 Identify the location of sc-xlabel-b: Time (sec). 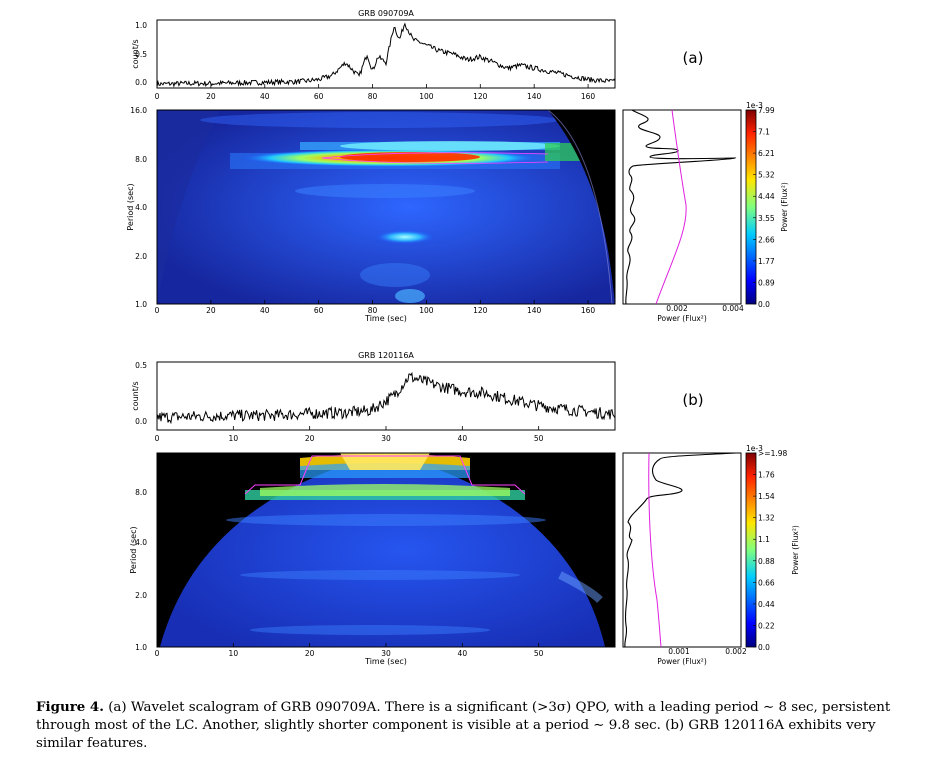
(385, 661).